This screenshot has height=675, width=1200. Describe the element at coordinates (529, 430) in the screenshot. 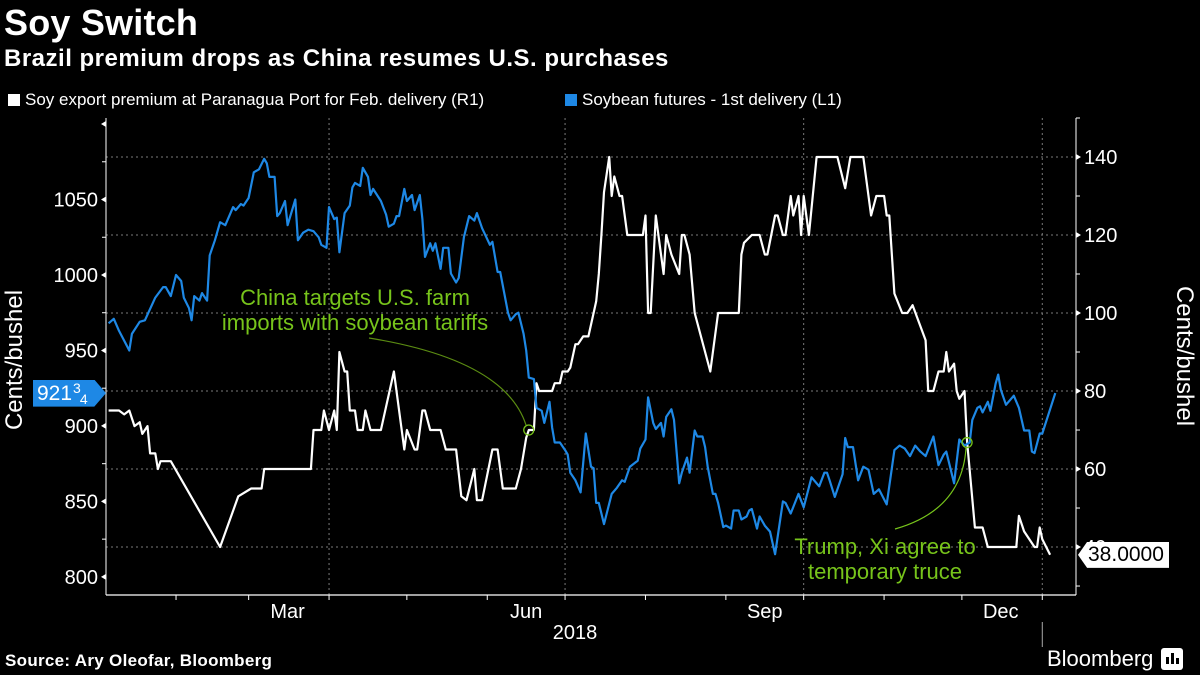

I see `annotation-marker-china` at that location.